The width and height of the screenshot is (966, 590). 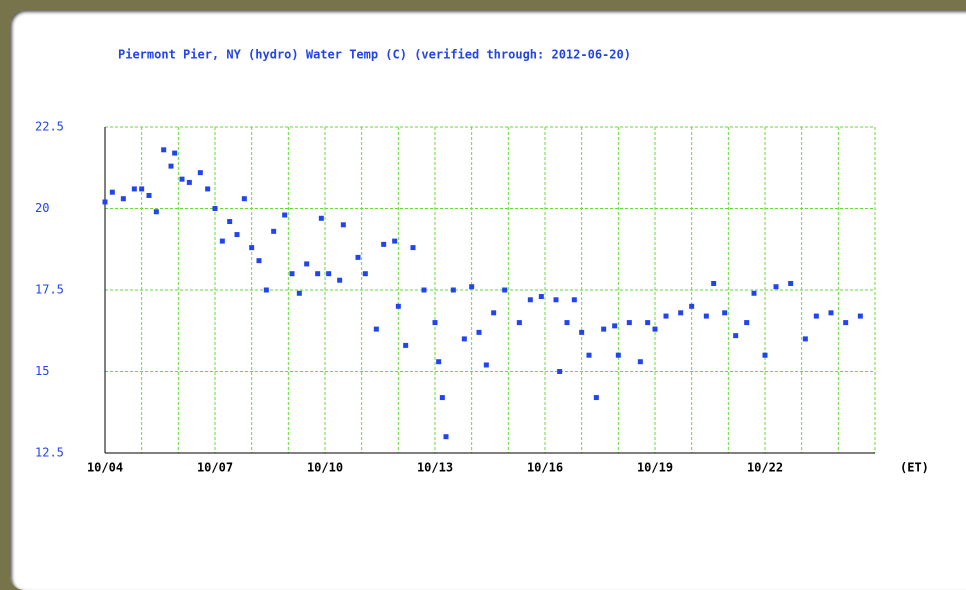 I want to click on y-tick-label: 15, so click(x=42, y=371).